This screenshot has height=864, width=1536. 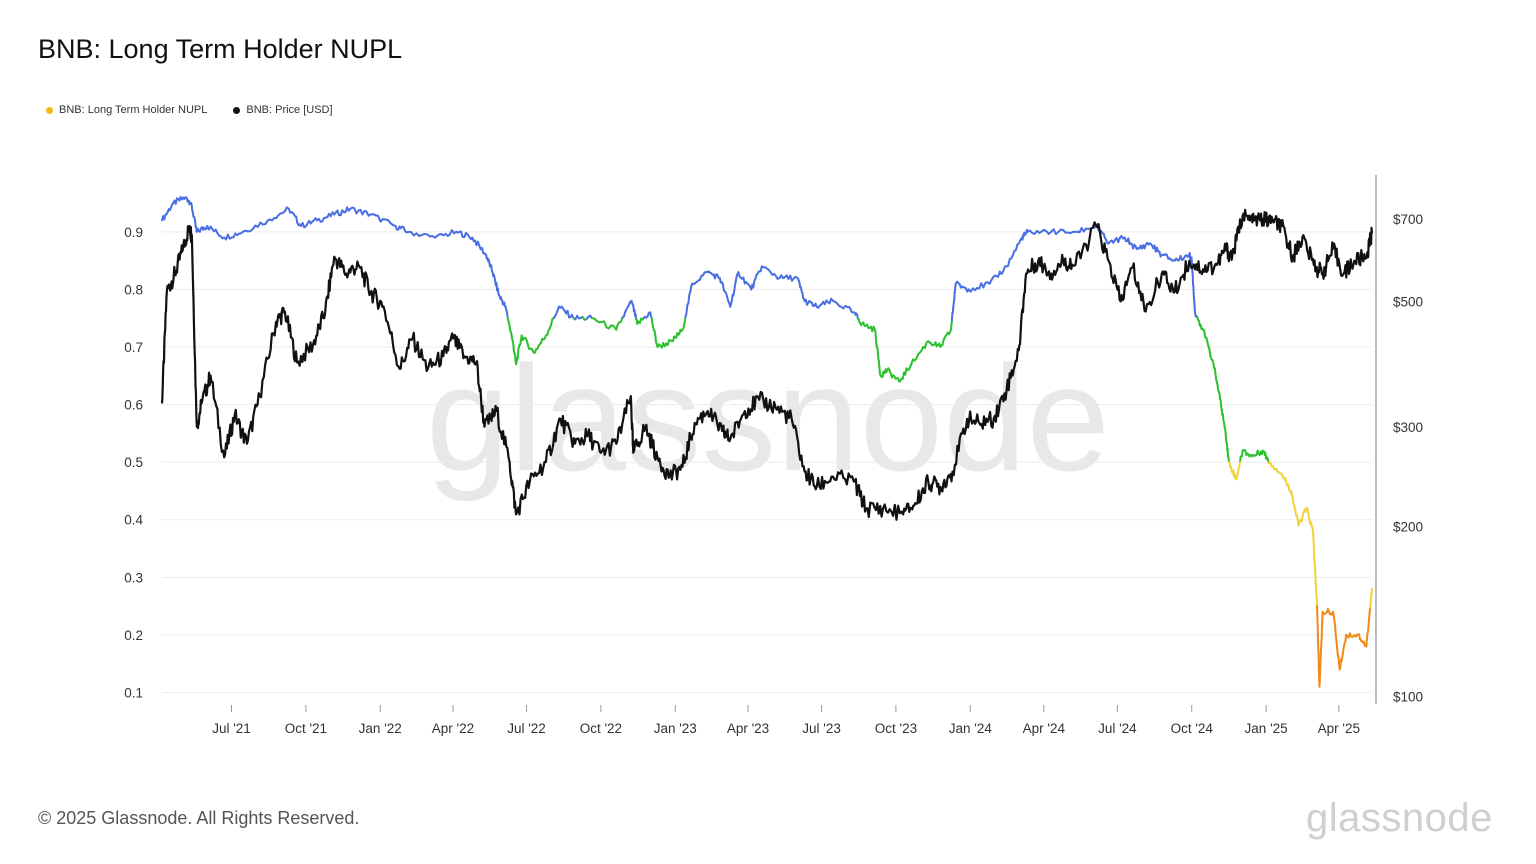 What do you see at coordinates (675, 728) in the screenshot?
I see `x-tick-label: Jan '23` at bounding box center [675, 728].